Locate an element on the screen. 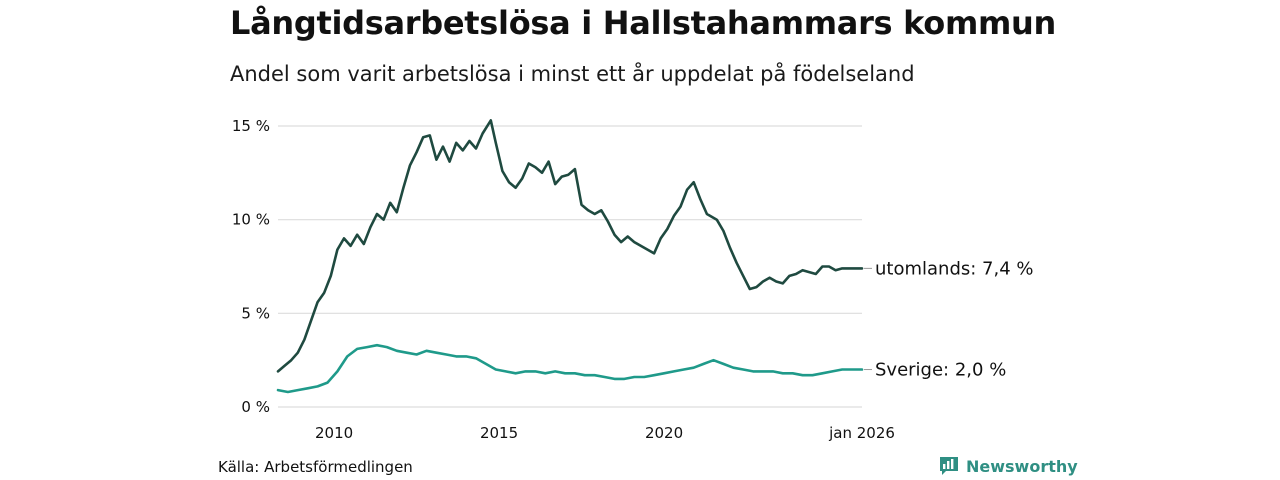 This screenshot has height=480, width=1280. series-end-label-utomlands: utomlands: 7,4 % is located at coordinates (954, 268).